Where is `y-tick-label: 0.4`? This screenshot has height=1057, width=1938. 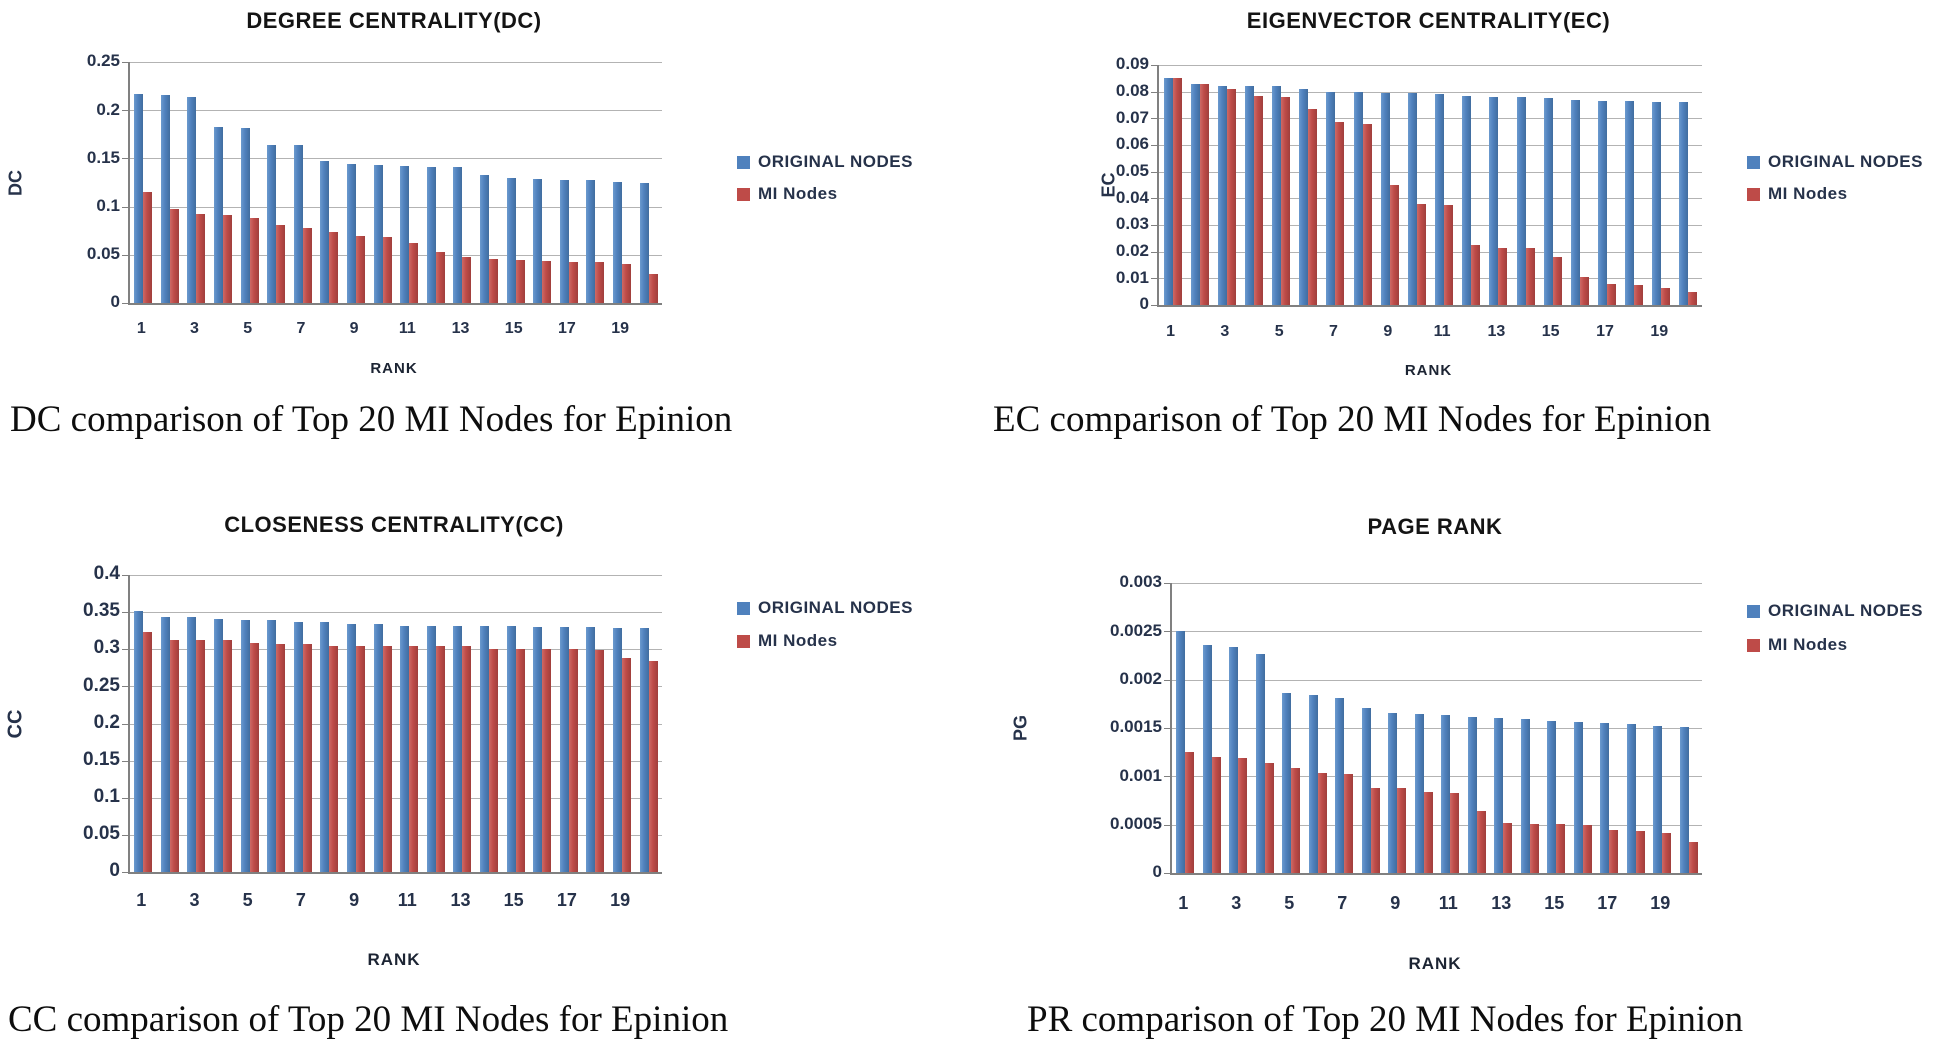 y-tick-label: 0.4 is located at coordinates (106, 574).